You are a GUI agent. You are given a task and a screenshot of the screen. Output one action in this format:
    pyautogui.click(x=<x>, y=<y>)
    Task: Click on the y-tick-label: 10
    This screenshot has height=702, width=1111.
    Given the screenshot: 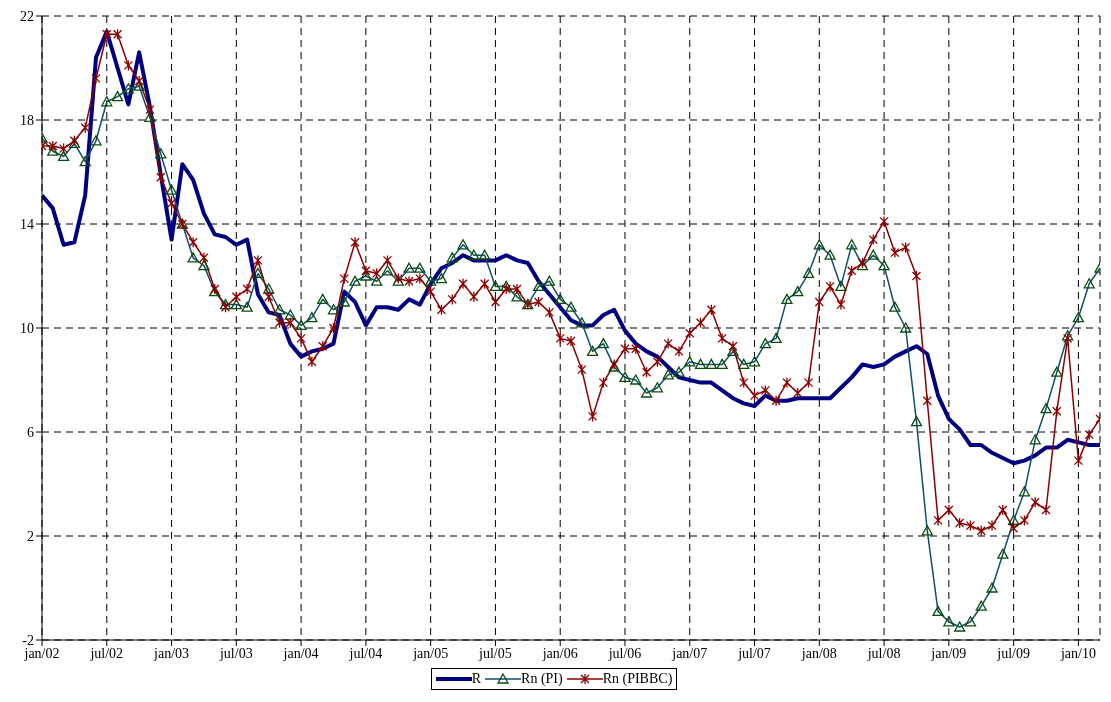 What is the action you would take?
    pyautogui.click(x=27, y=328)
    